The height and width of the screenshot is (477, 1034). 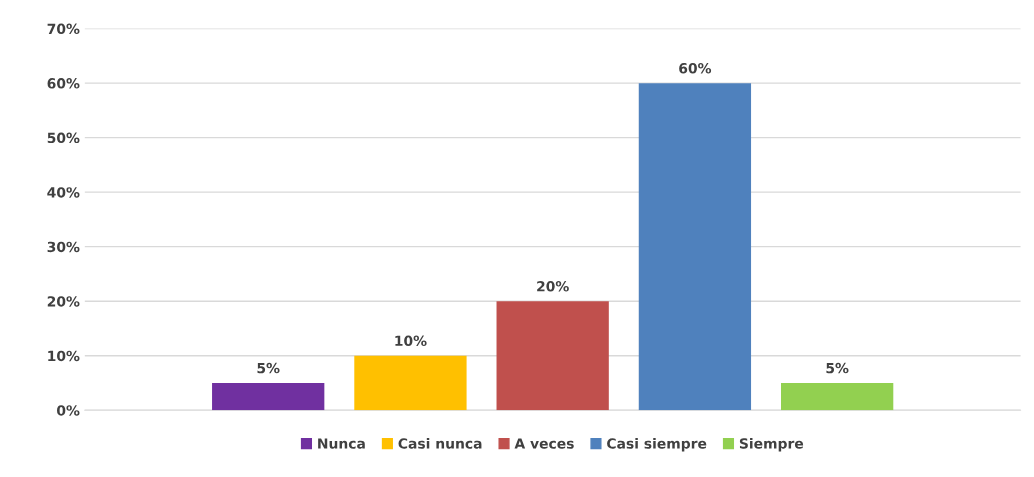 I want to click on legend-label: Siempre, so click(x=771, y=444).